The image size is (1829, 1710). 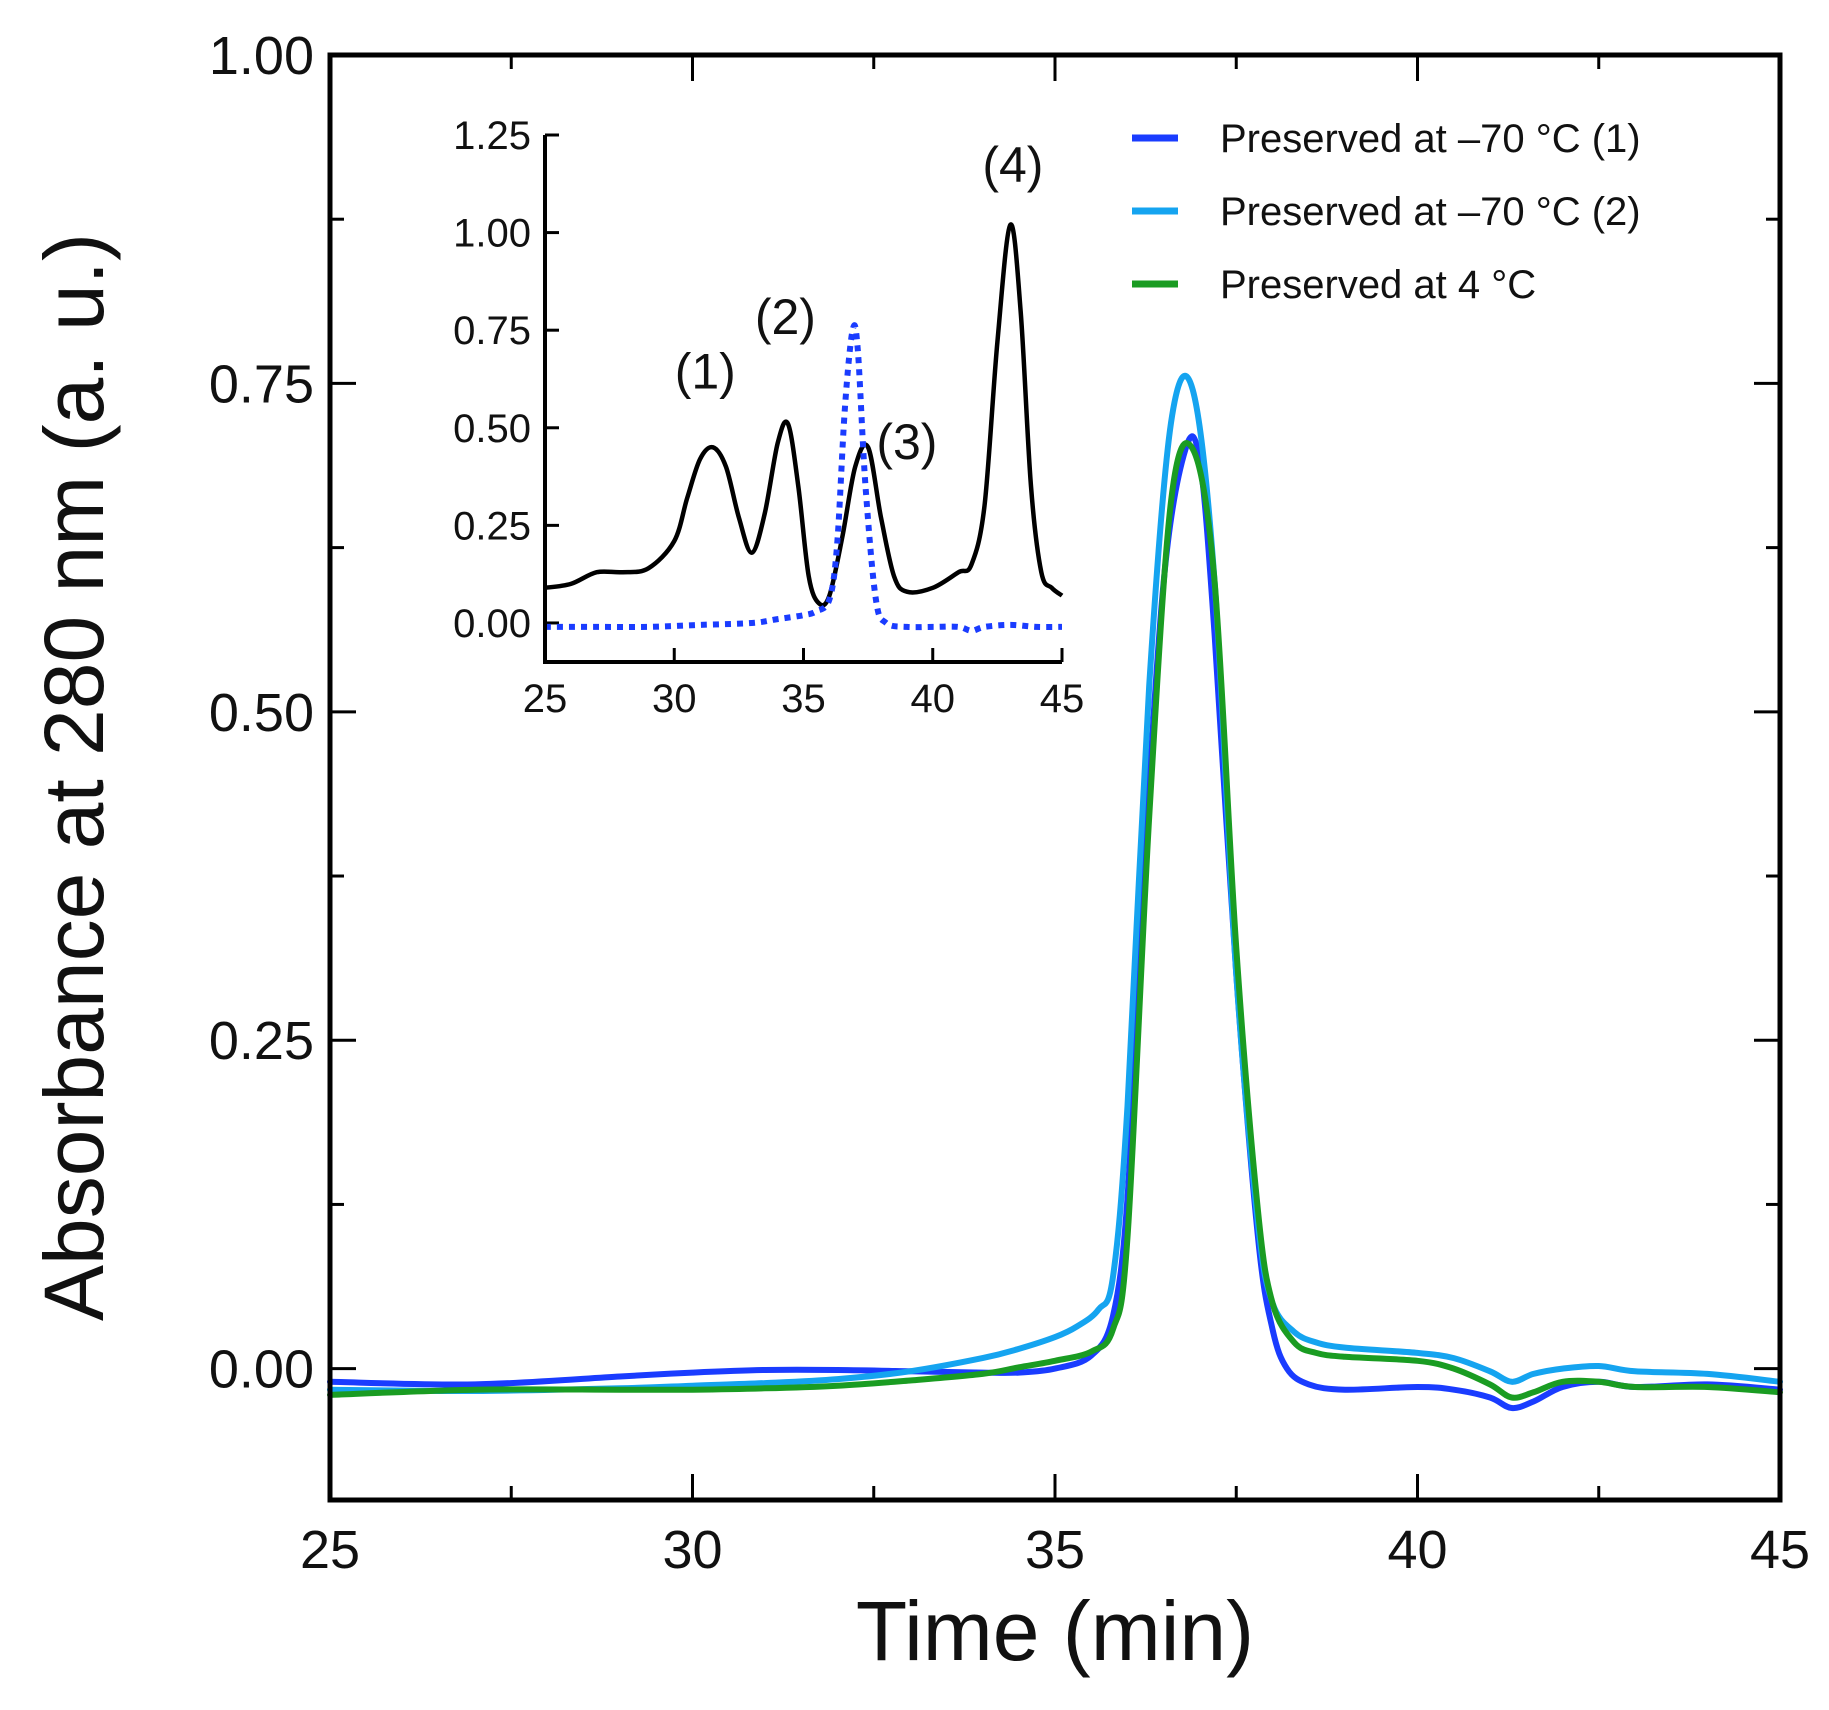 I want to click on inset-peak-annotations: (1) (2) (3) (4), so click(x=859, y=303).